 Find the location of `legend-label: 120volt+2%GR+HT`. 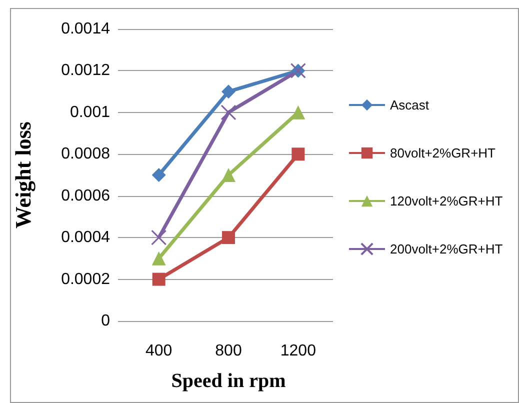

legend-label: 120volt+2%GR+HT is located at coordinates (446, 201).